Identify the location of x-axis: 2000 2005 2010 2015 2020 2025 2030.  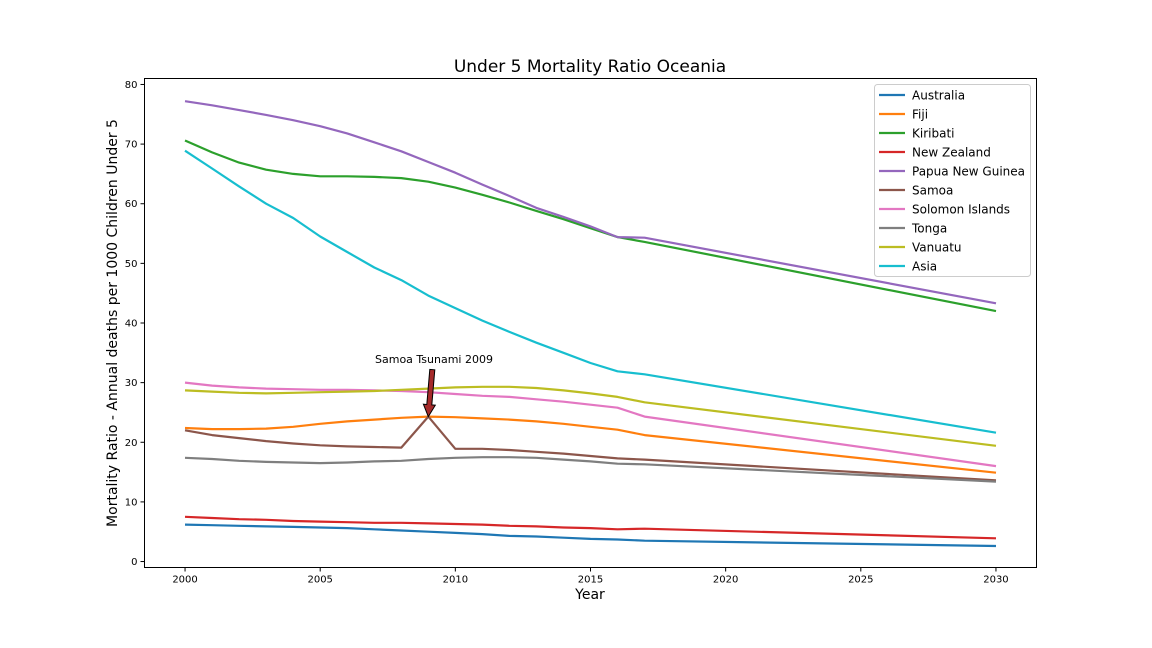
(590, 576).